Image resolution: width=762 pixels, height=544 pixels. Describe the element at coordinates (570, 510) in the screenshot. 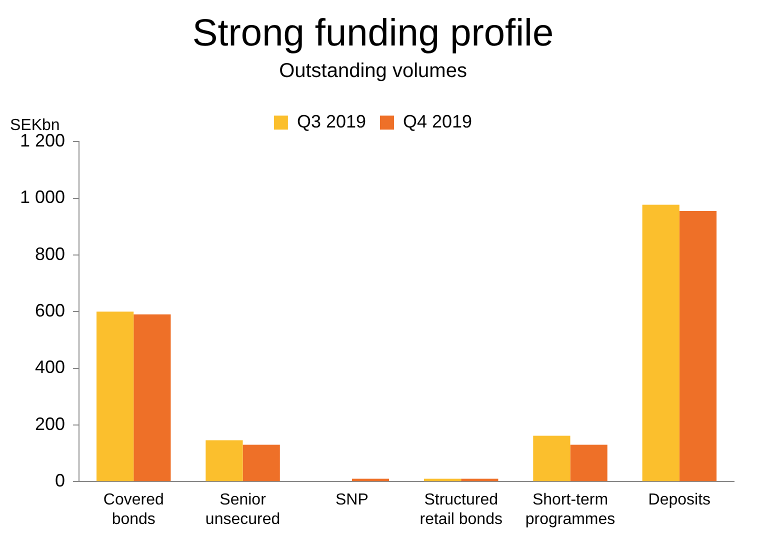

I see `x-tick-label: Short-term programmes` at that location.